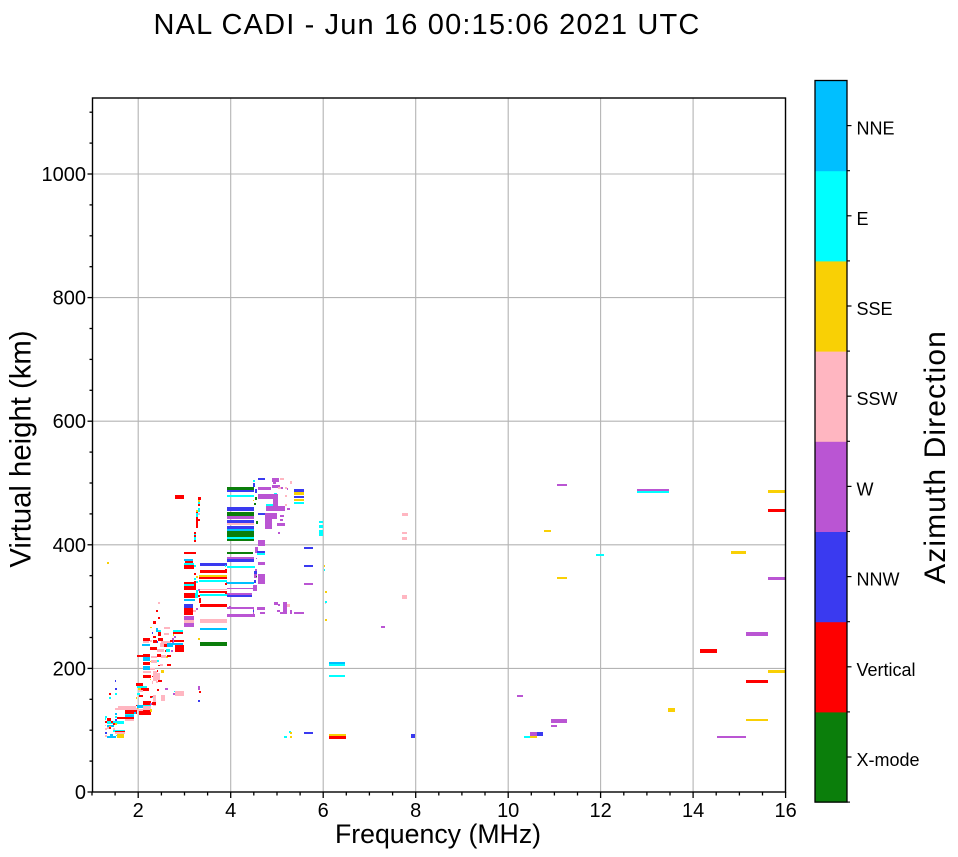 The width and height of the screenshot is (958, 857). What do you see at coordinates (875, 309) in the screenshot?
I see `svg-text: SSE` at bounding box center [875, 309].